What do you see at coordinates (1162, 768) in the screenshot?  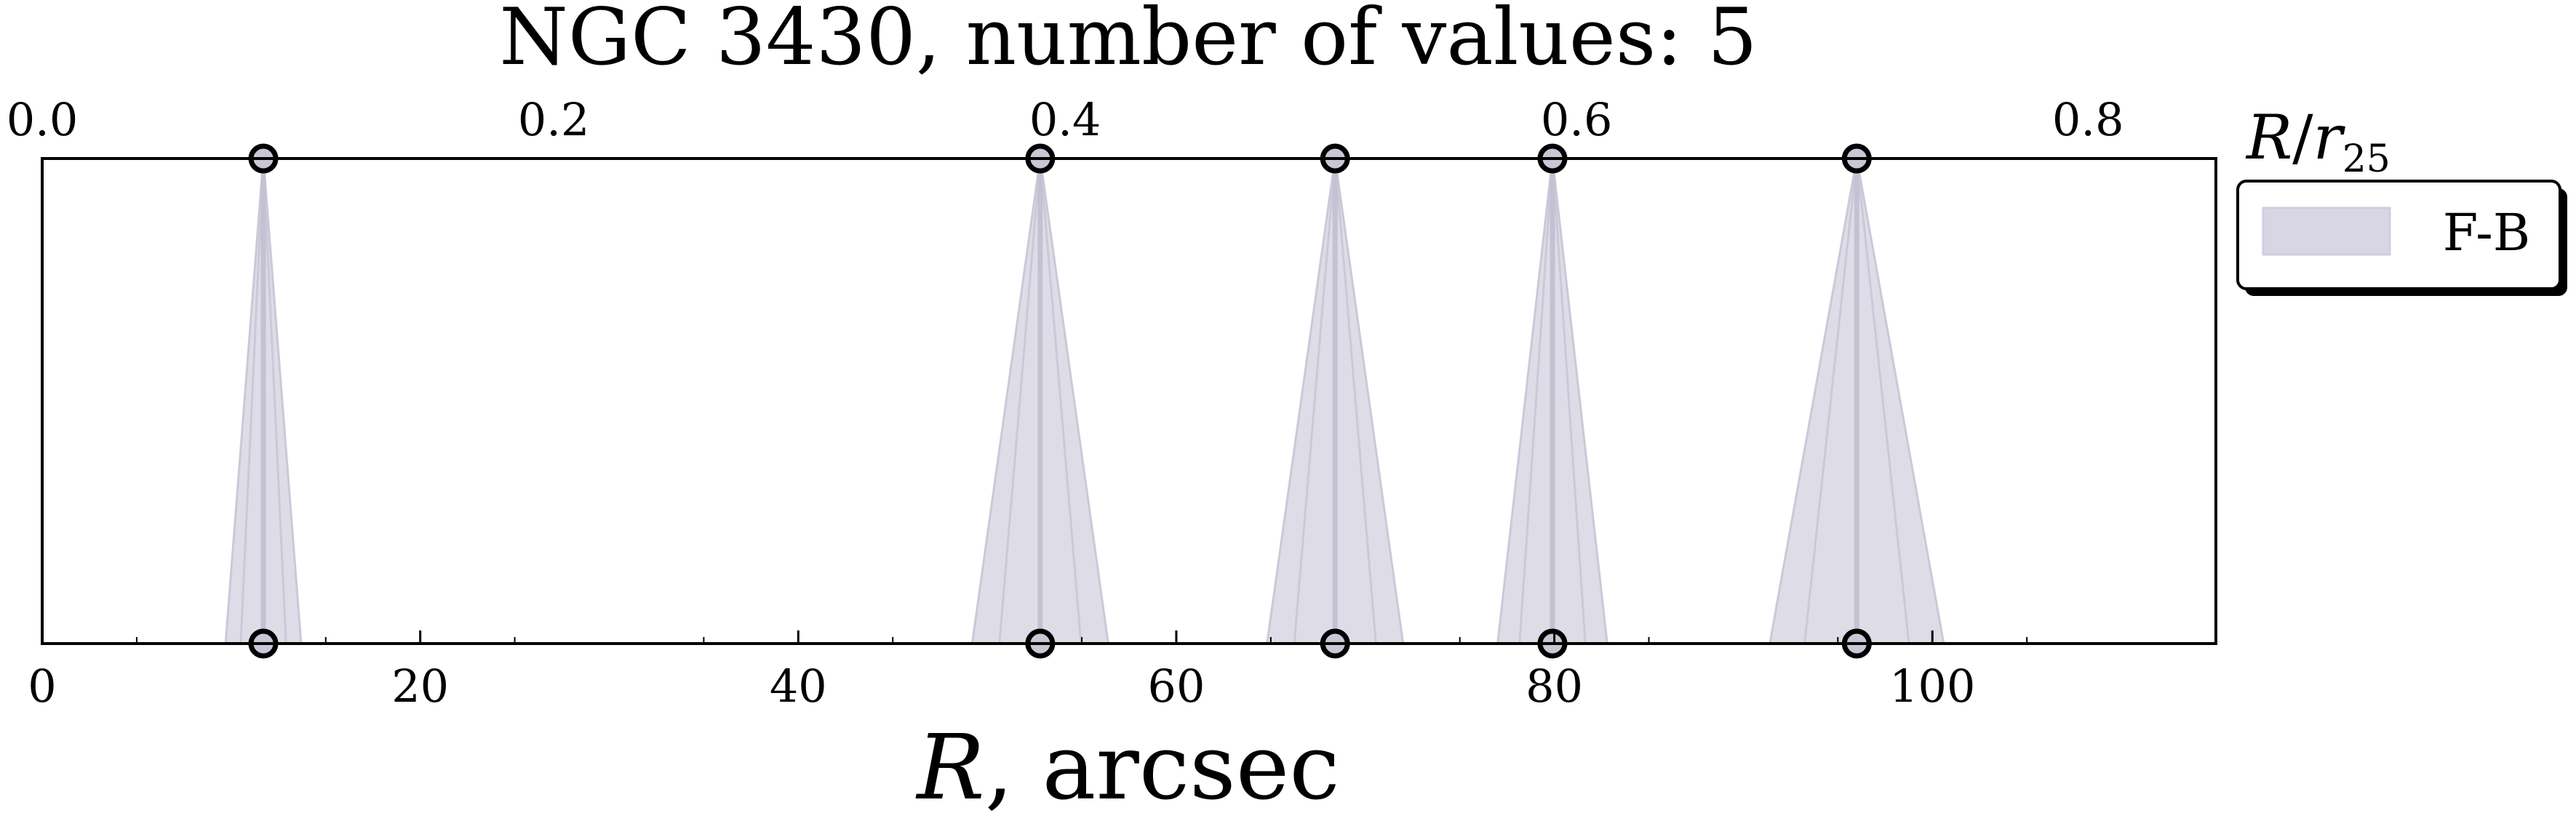 I see `x-axis-label-unit: , arcsec` at bounding box center [1162, 768].